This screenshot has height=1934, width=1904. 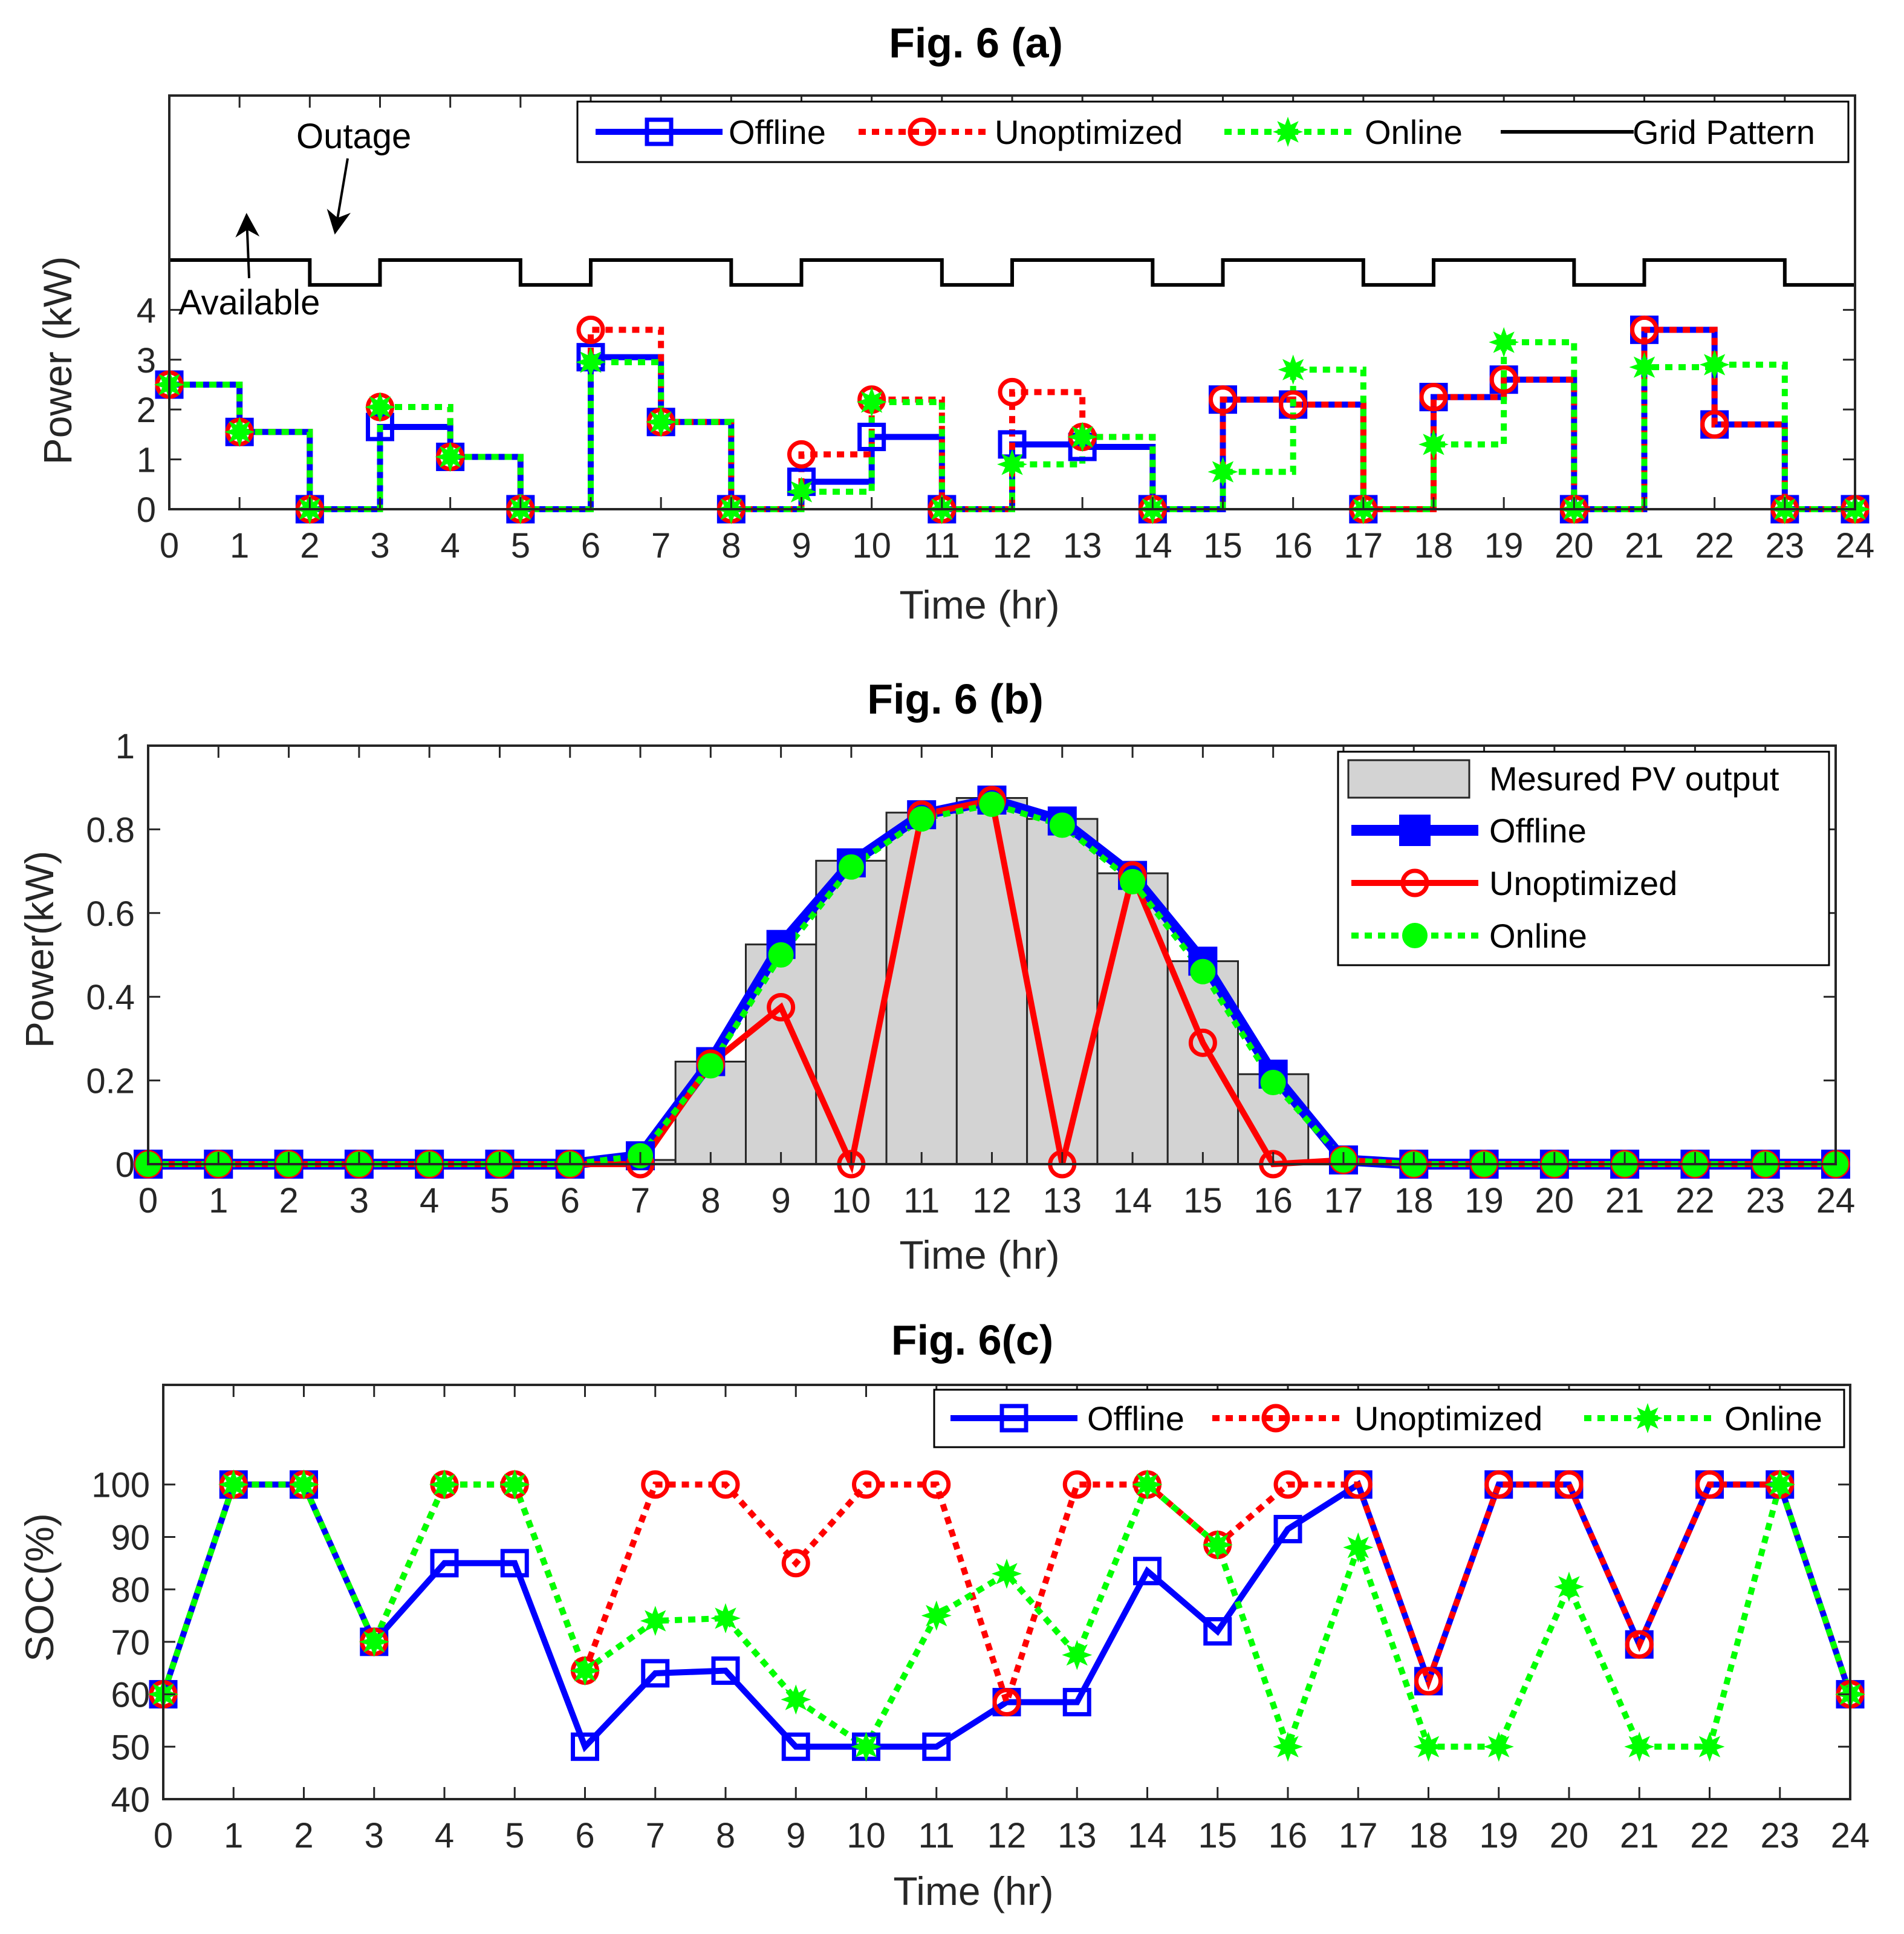 What do you see at coordinates (57, 360) in the screenshot?
I see `panel-a-ylabel: Power (kW)` at bounding box center [57, 360].